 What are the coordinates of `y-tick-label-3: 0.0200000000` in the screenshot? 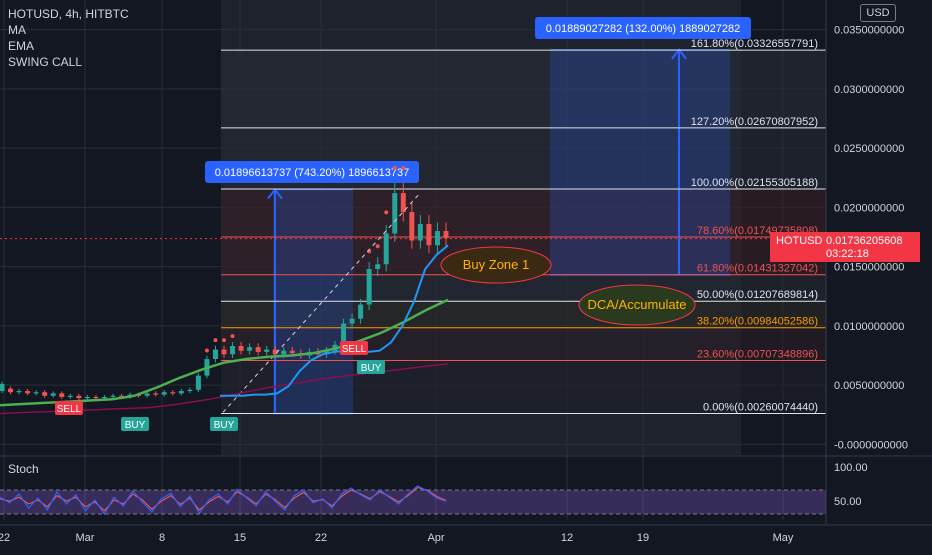 It's located at (869, 208).